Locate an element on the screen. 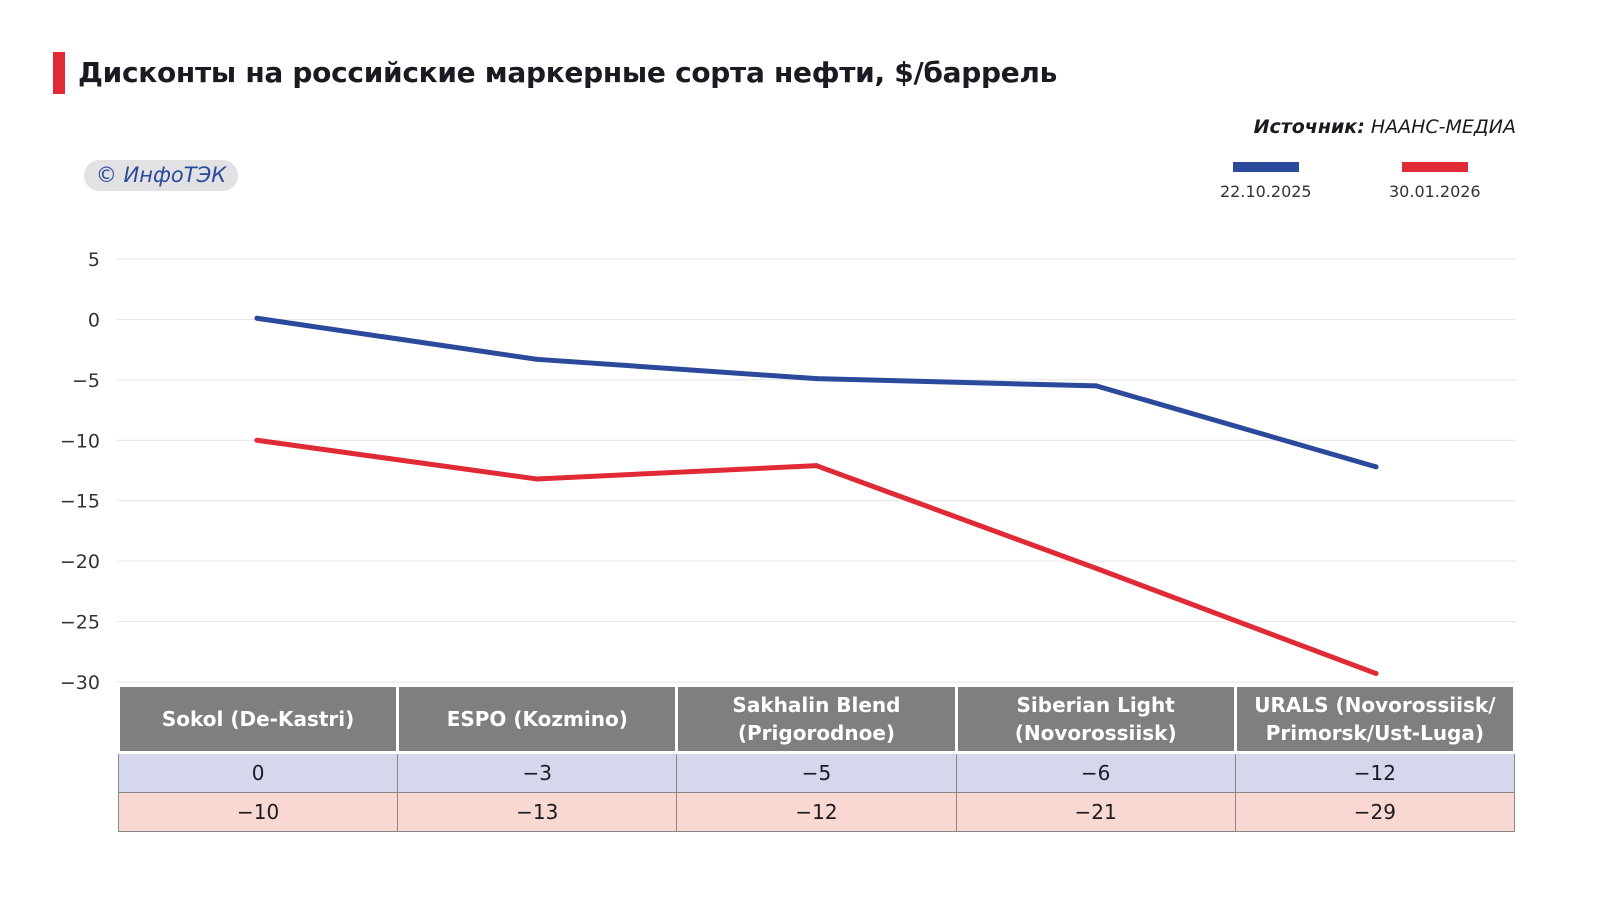 The height and width of the screenshot is (900, 1600). source-note: Источник: НААНС-МЕДИА is located at coordinates (1385, 127).